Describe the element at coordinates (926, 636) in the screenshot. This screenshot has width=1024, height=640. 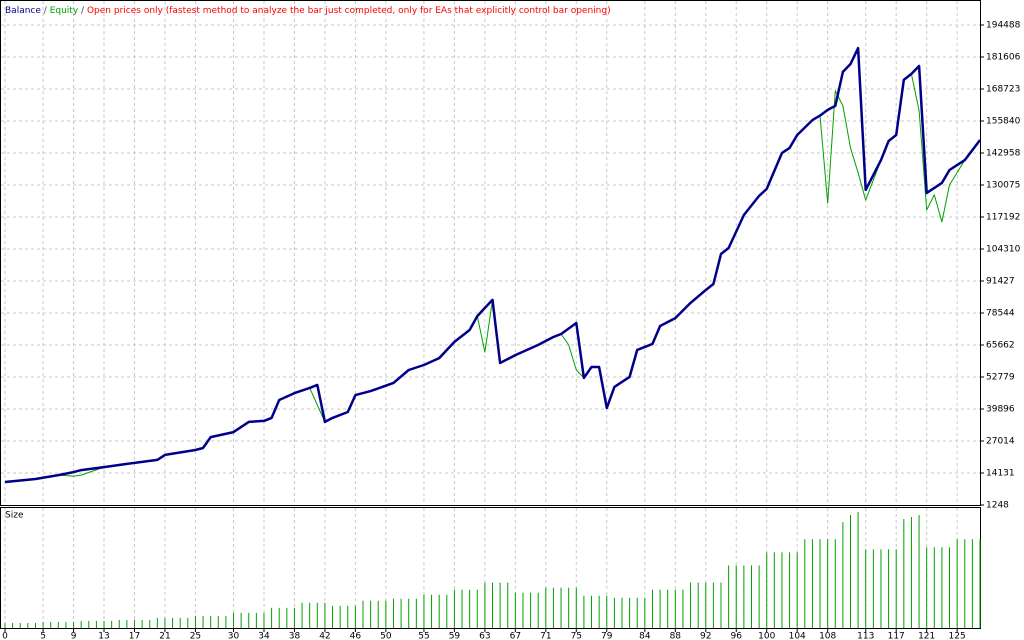
I see `x-tick-label: 121` at that location.